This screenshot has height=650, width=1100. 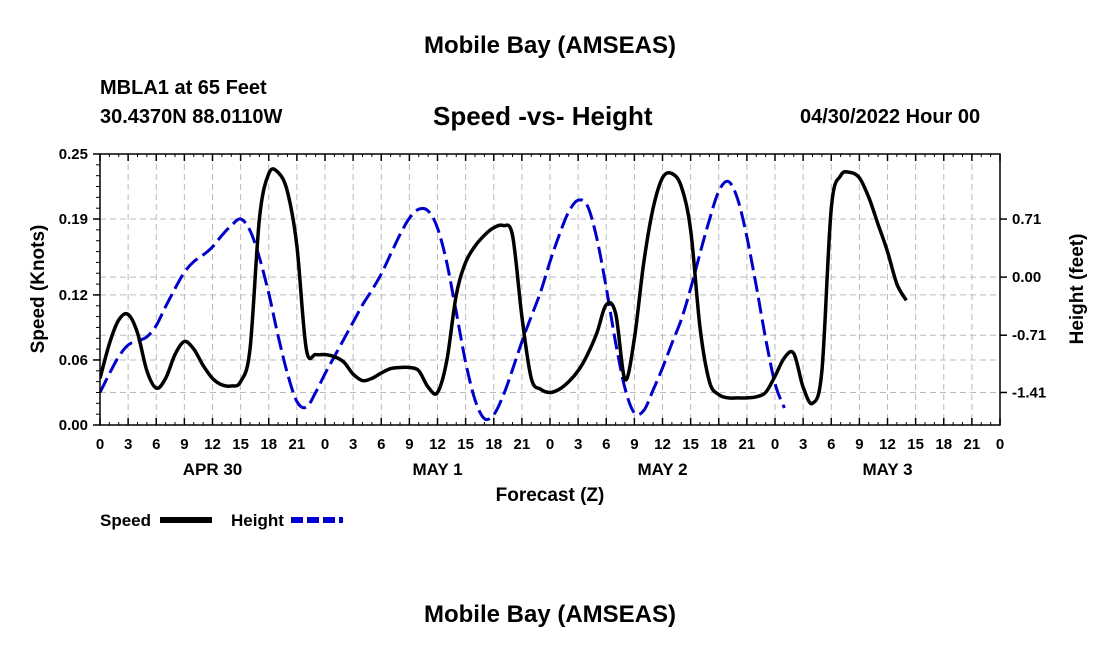 What do you see at coordinates (183, 88) in the screenshot?
I see `station-label: MBLA1 at 65 Feet` at bounding box center [183, 88].